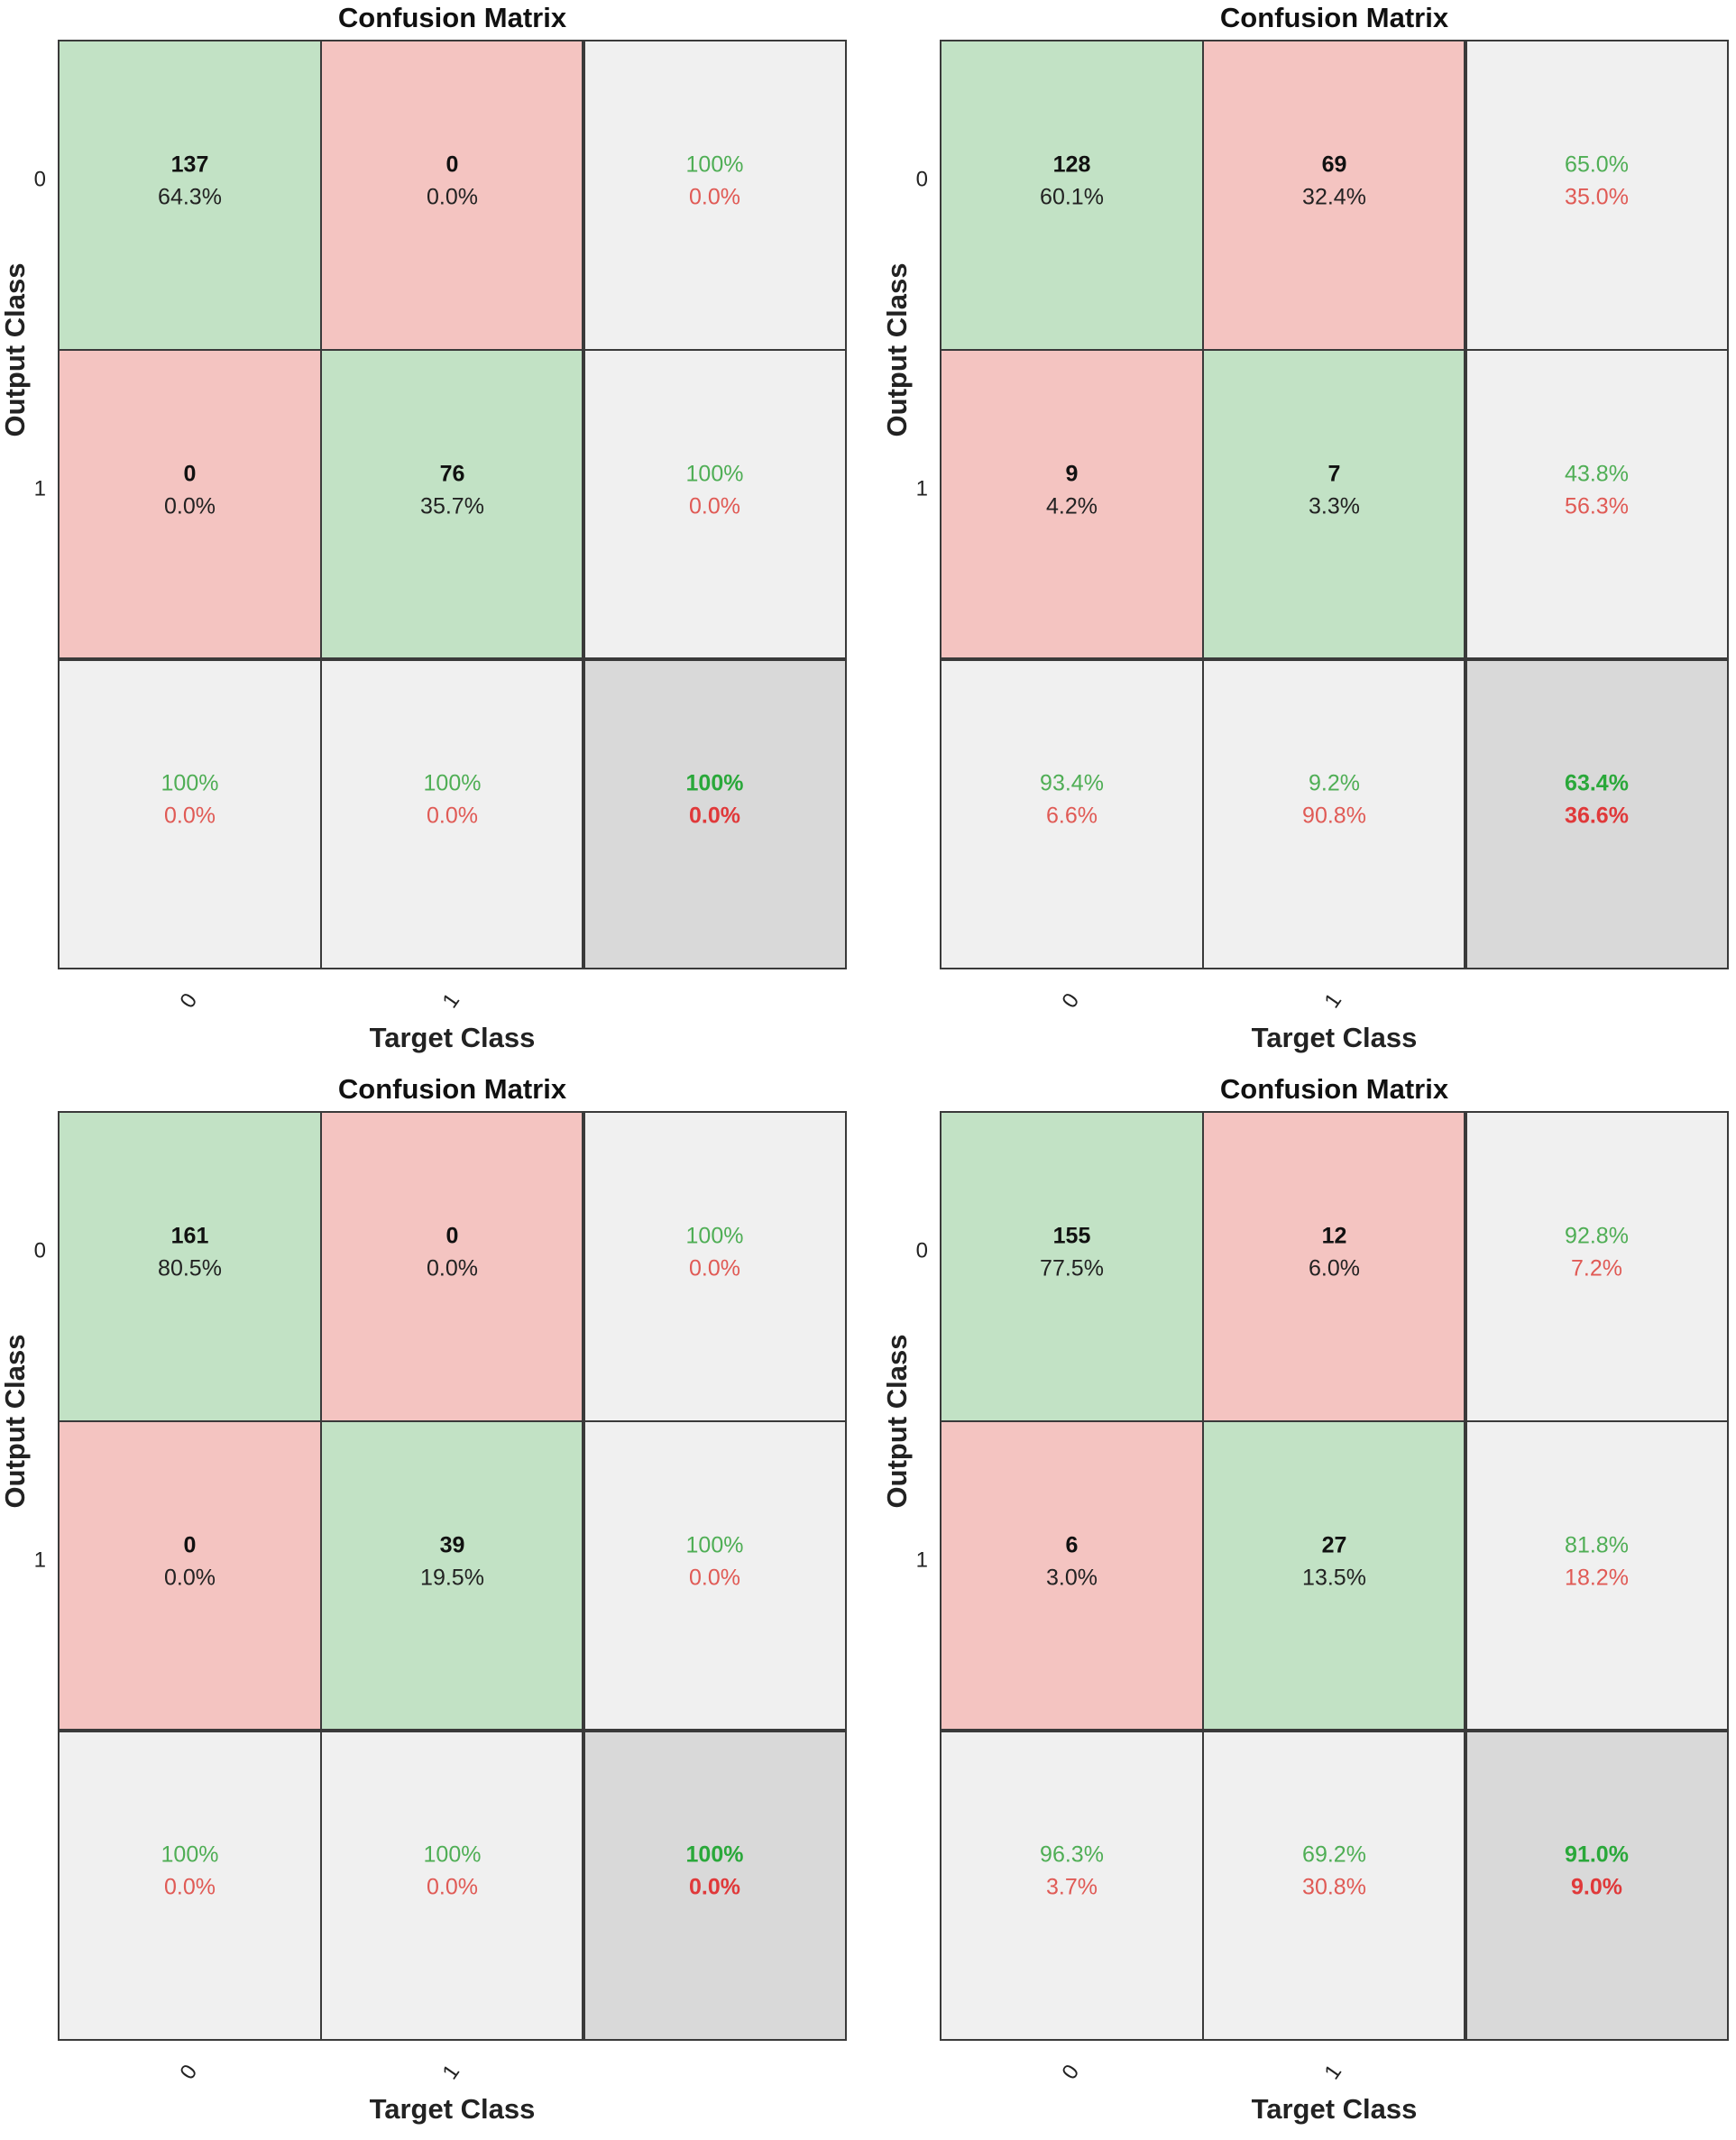 The width and height of the screenshot is (1736, 2140). What do you see at coordinates (1597, 783) in the screenshot?
I see `overall-accuracy-label: 63.4%` at bounding box center [1597, 783].